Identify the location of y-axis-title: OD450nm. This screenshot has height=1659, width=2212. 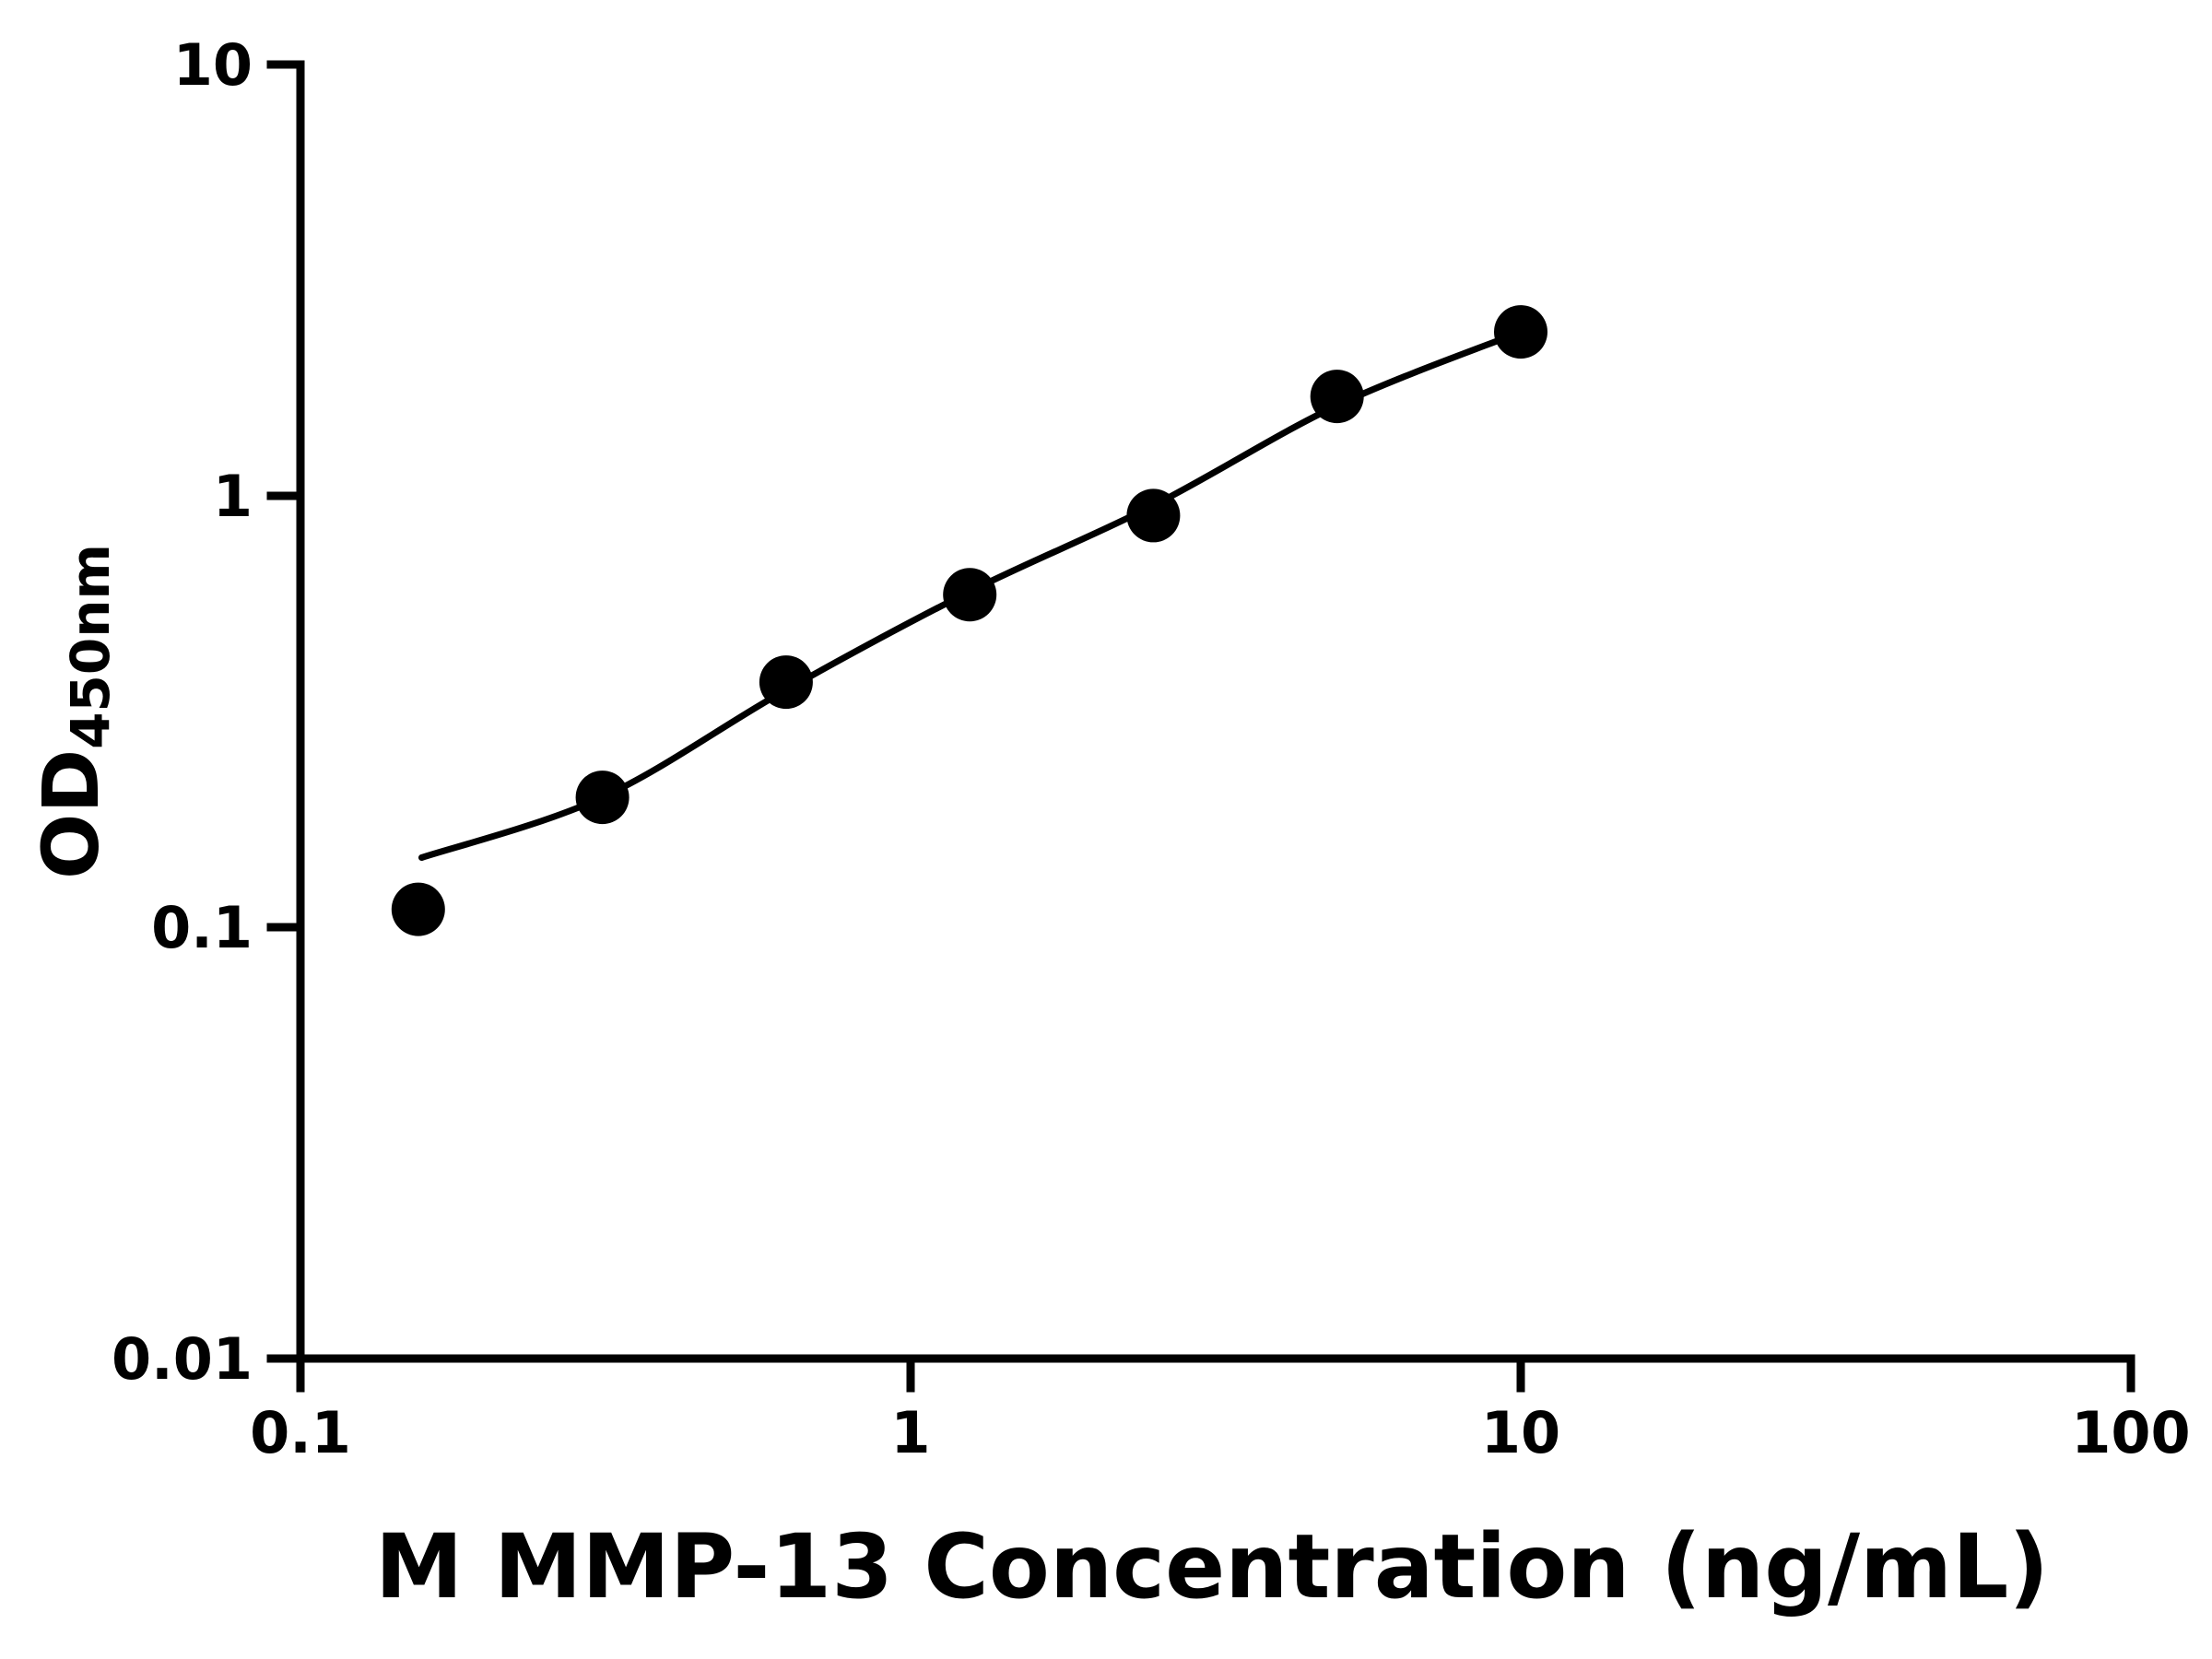
(74, 711).